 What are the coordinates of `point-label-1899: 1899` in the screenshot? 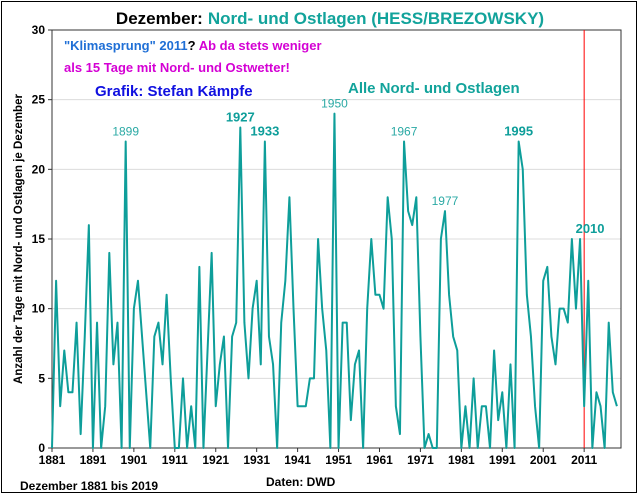 It's located at (125, 131).